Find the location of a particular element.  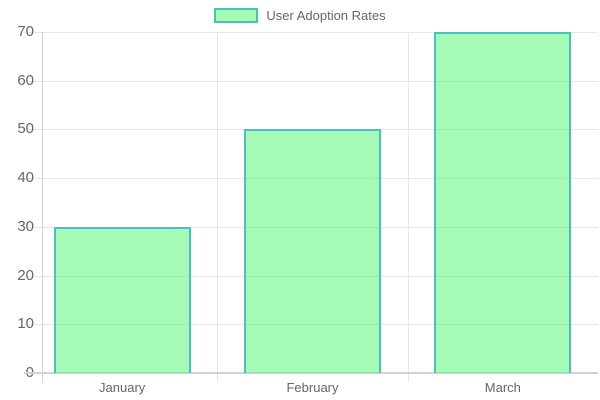

y-tick-label: 40 is located at coordinates (25, 178).